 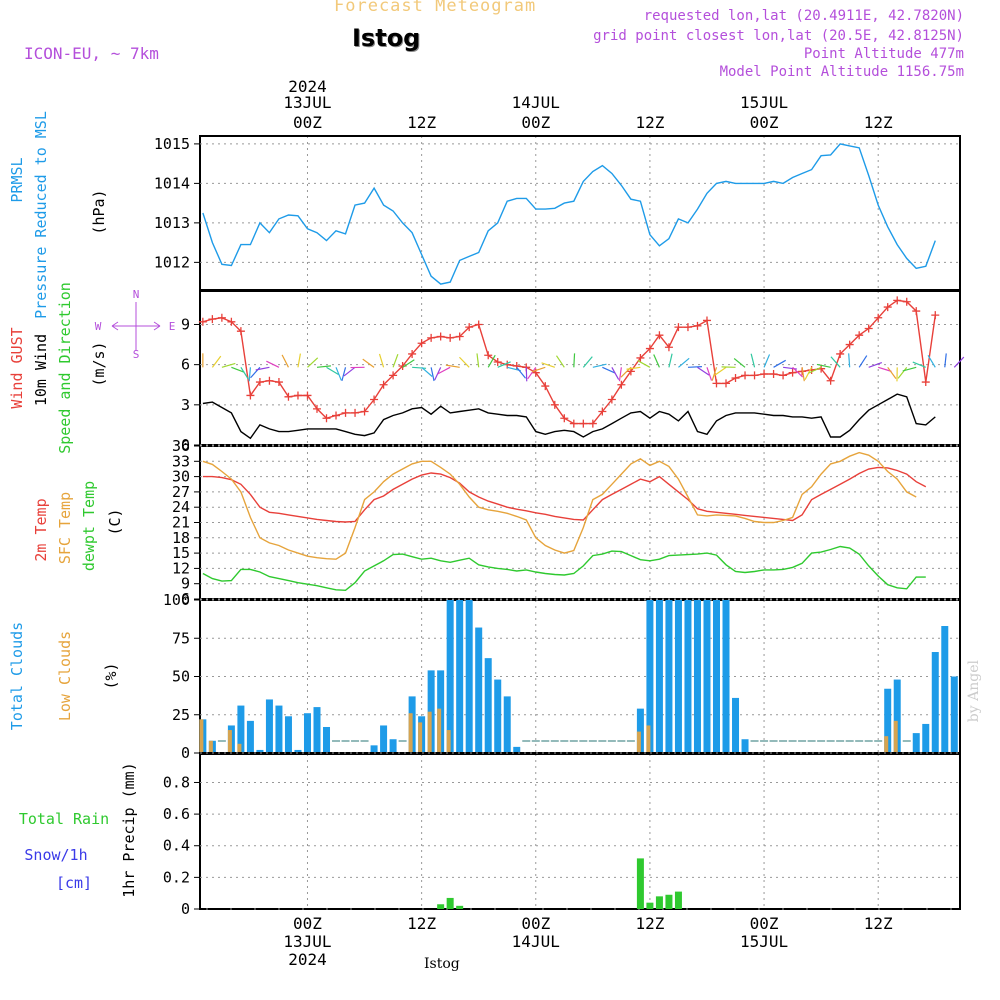 What do you see at coordinates (421, 122) in the screenshot?
I see `top-hour-label: 12Z` at bounding box center [421, 122].